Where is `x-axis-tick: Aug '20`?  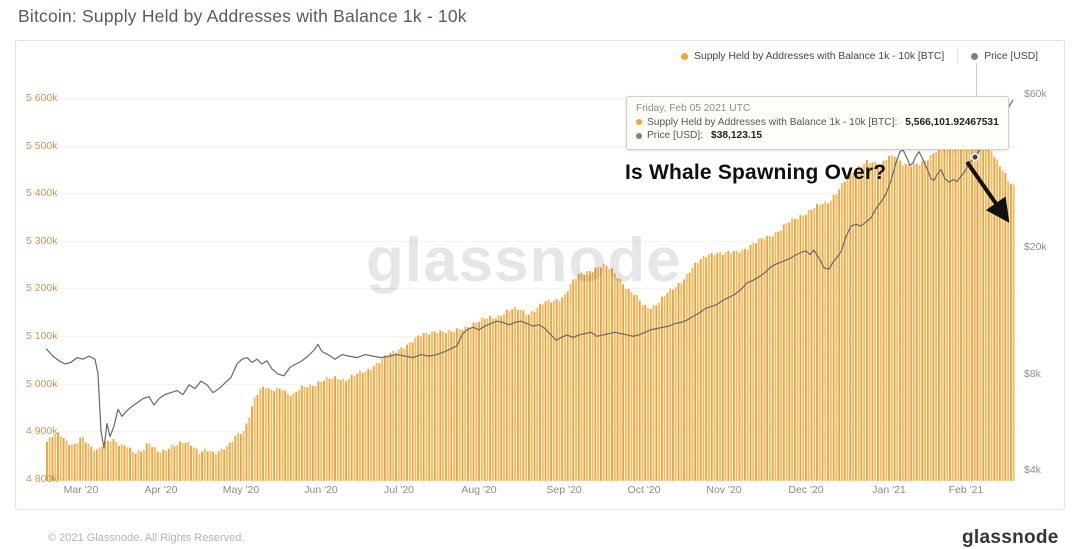 x-axis-tick: Aug '20 is located at coordinates (479, 490).